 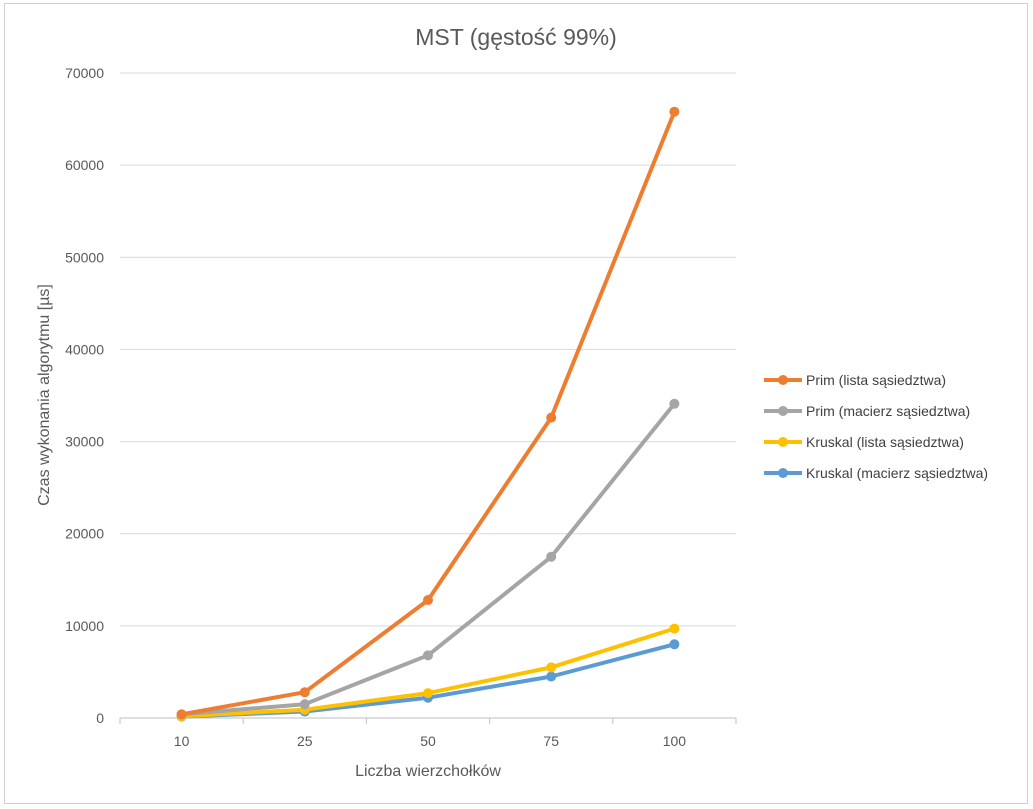 What do you see at coordinates (84, 442) in the screenshot?
I see `y-tick-label: 30000` at bounding box center [84, 442].